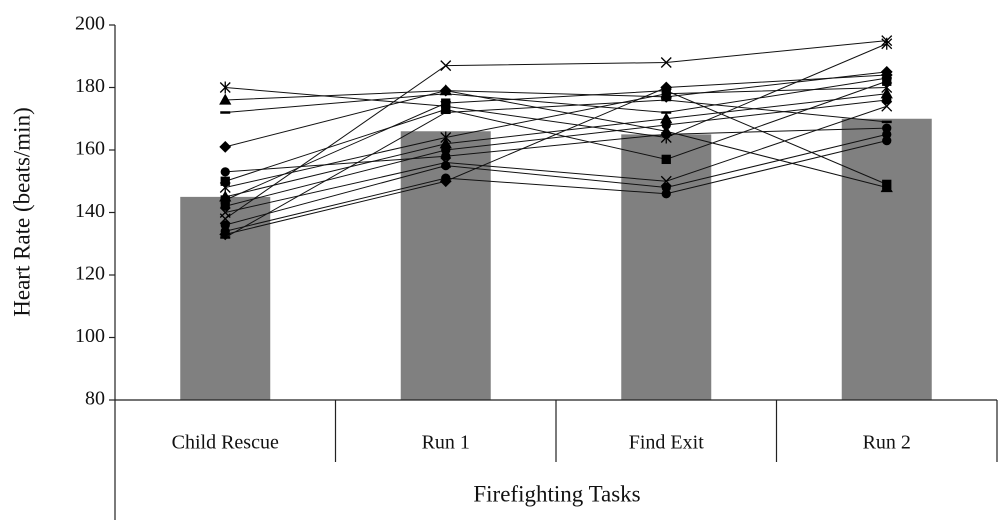 The image size is (998, 520). Describe the element at coordinates (887, 443) in the screenshot. I see `x-tick-label: Run 2` at that location.